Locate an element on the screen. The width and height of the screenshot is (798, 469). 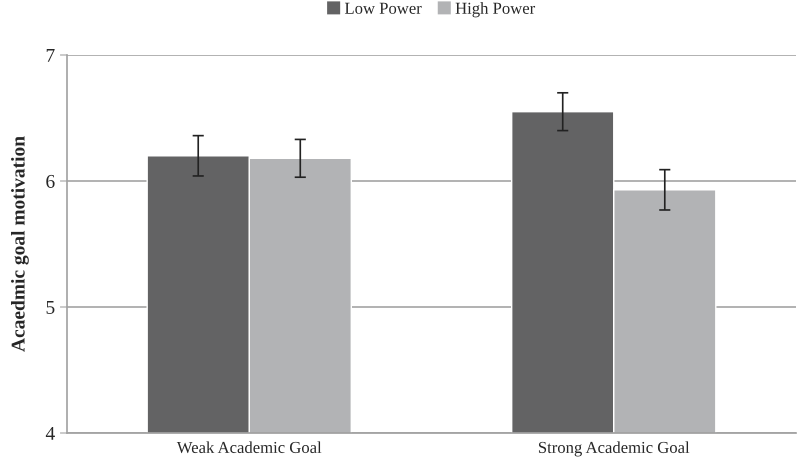
y-tick-label: 6 is located at coordinates (50, 181).